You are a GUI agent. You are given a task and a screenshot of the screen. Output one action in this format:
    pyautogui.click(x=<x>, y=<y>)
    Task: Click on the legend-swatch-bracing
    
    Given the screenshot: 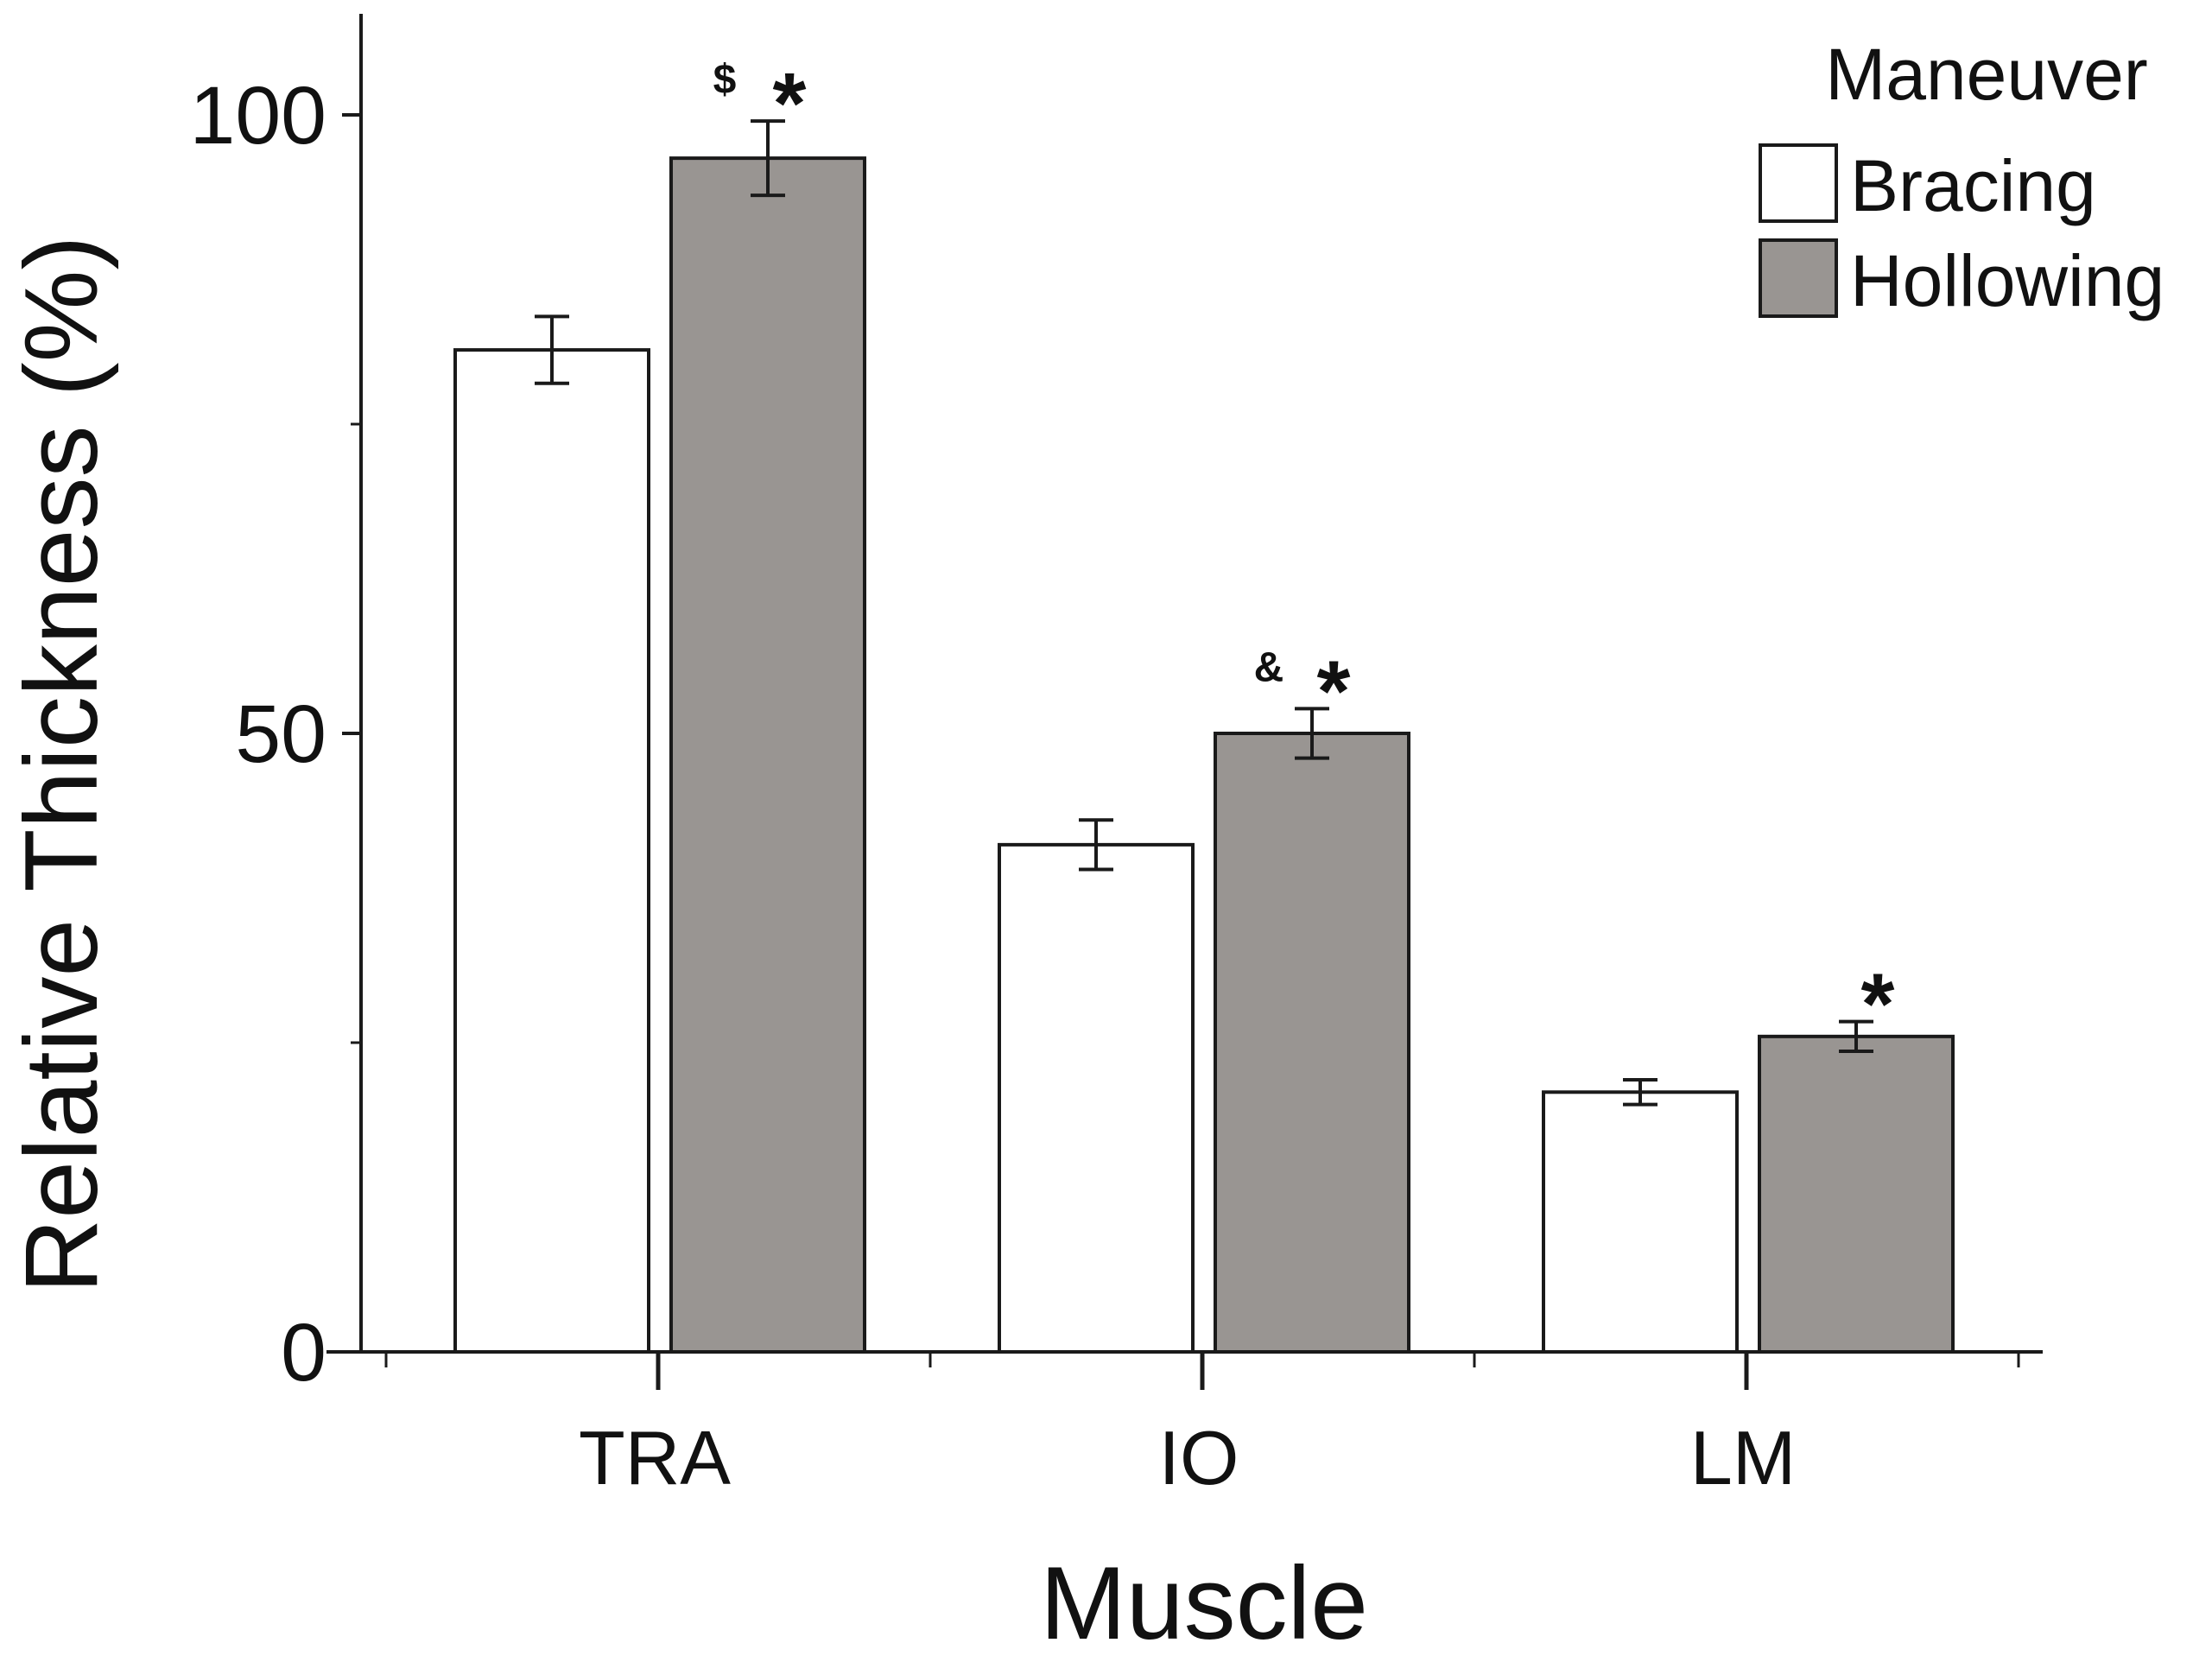 What is the action you would take?
    pyautogui.click(x=1798, y=183)
    